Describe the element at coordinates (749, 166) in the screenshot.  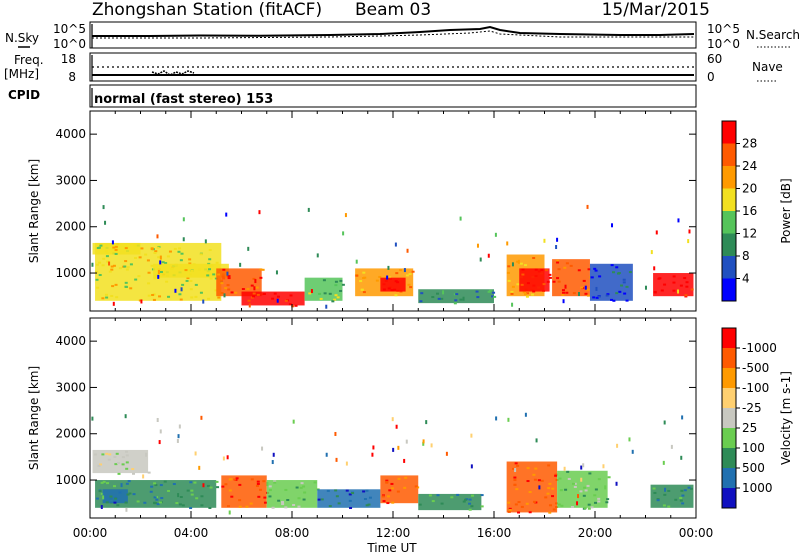
I see `power-colorbar-label: 24` at that location.